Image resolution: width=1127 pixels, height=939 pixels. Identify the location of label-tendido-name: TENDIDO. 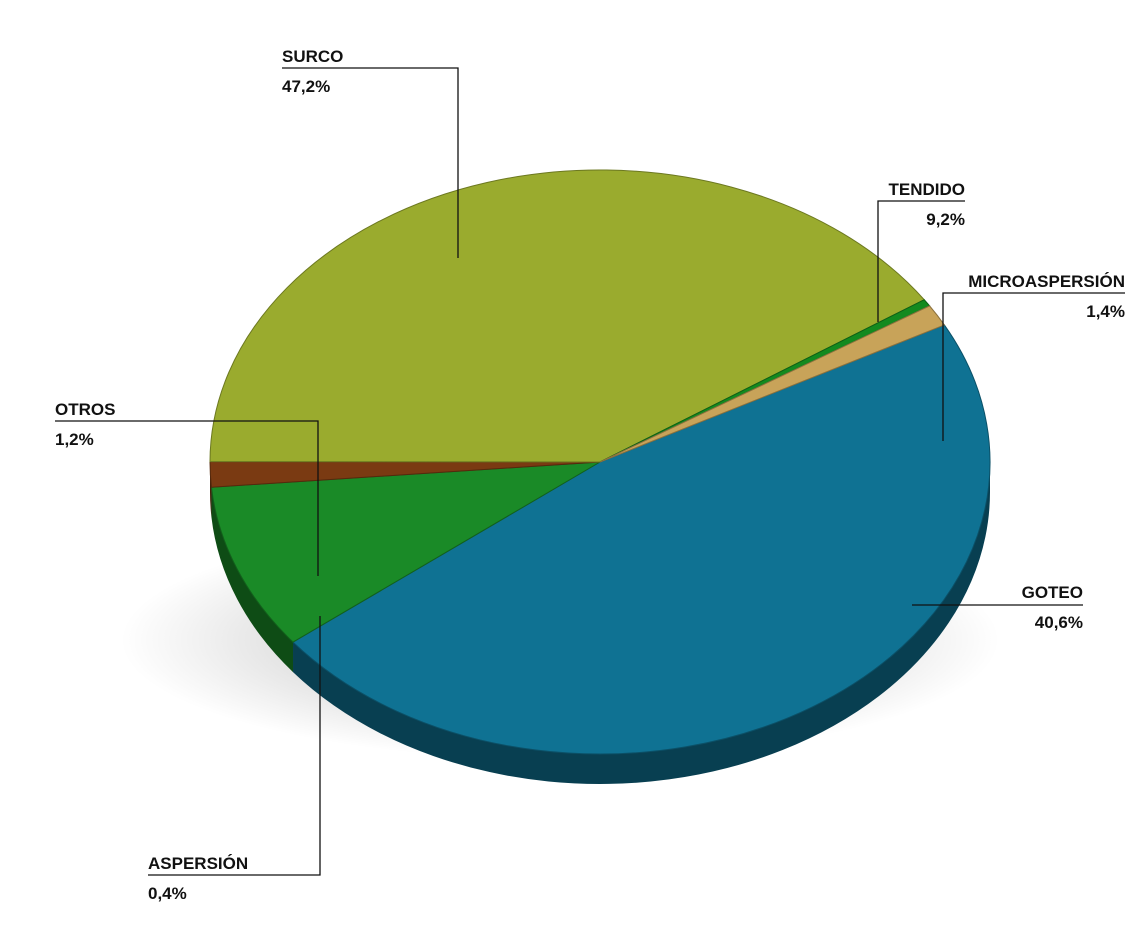
(927, 189).